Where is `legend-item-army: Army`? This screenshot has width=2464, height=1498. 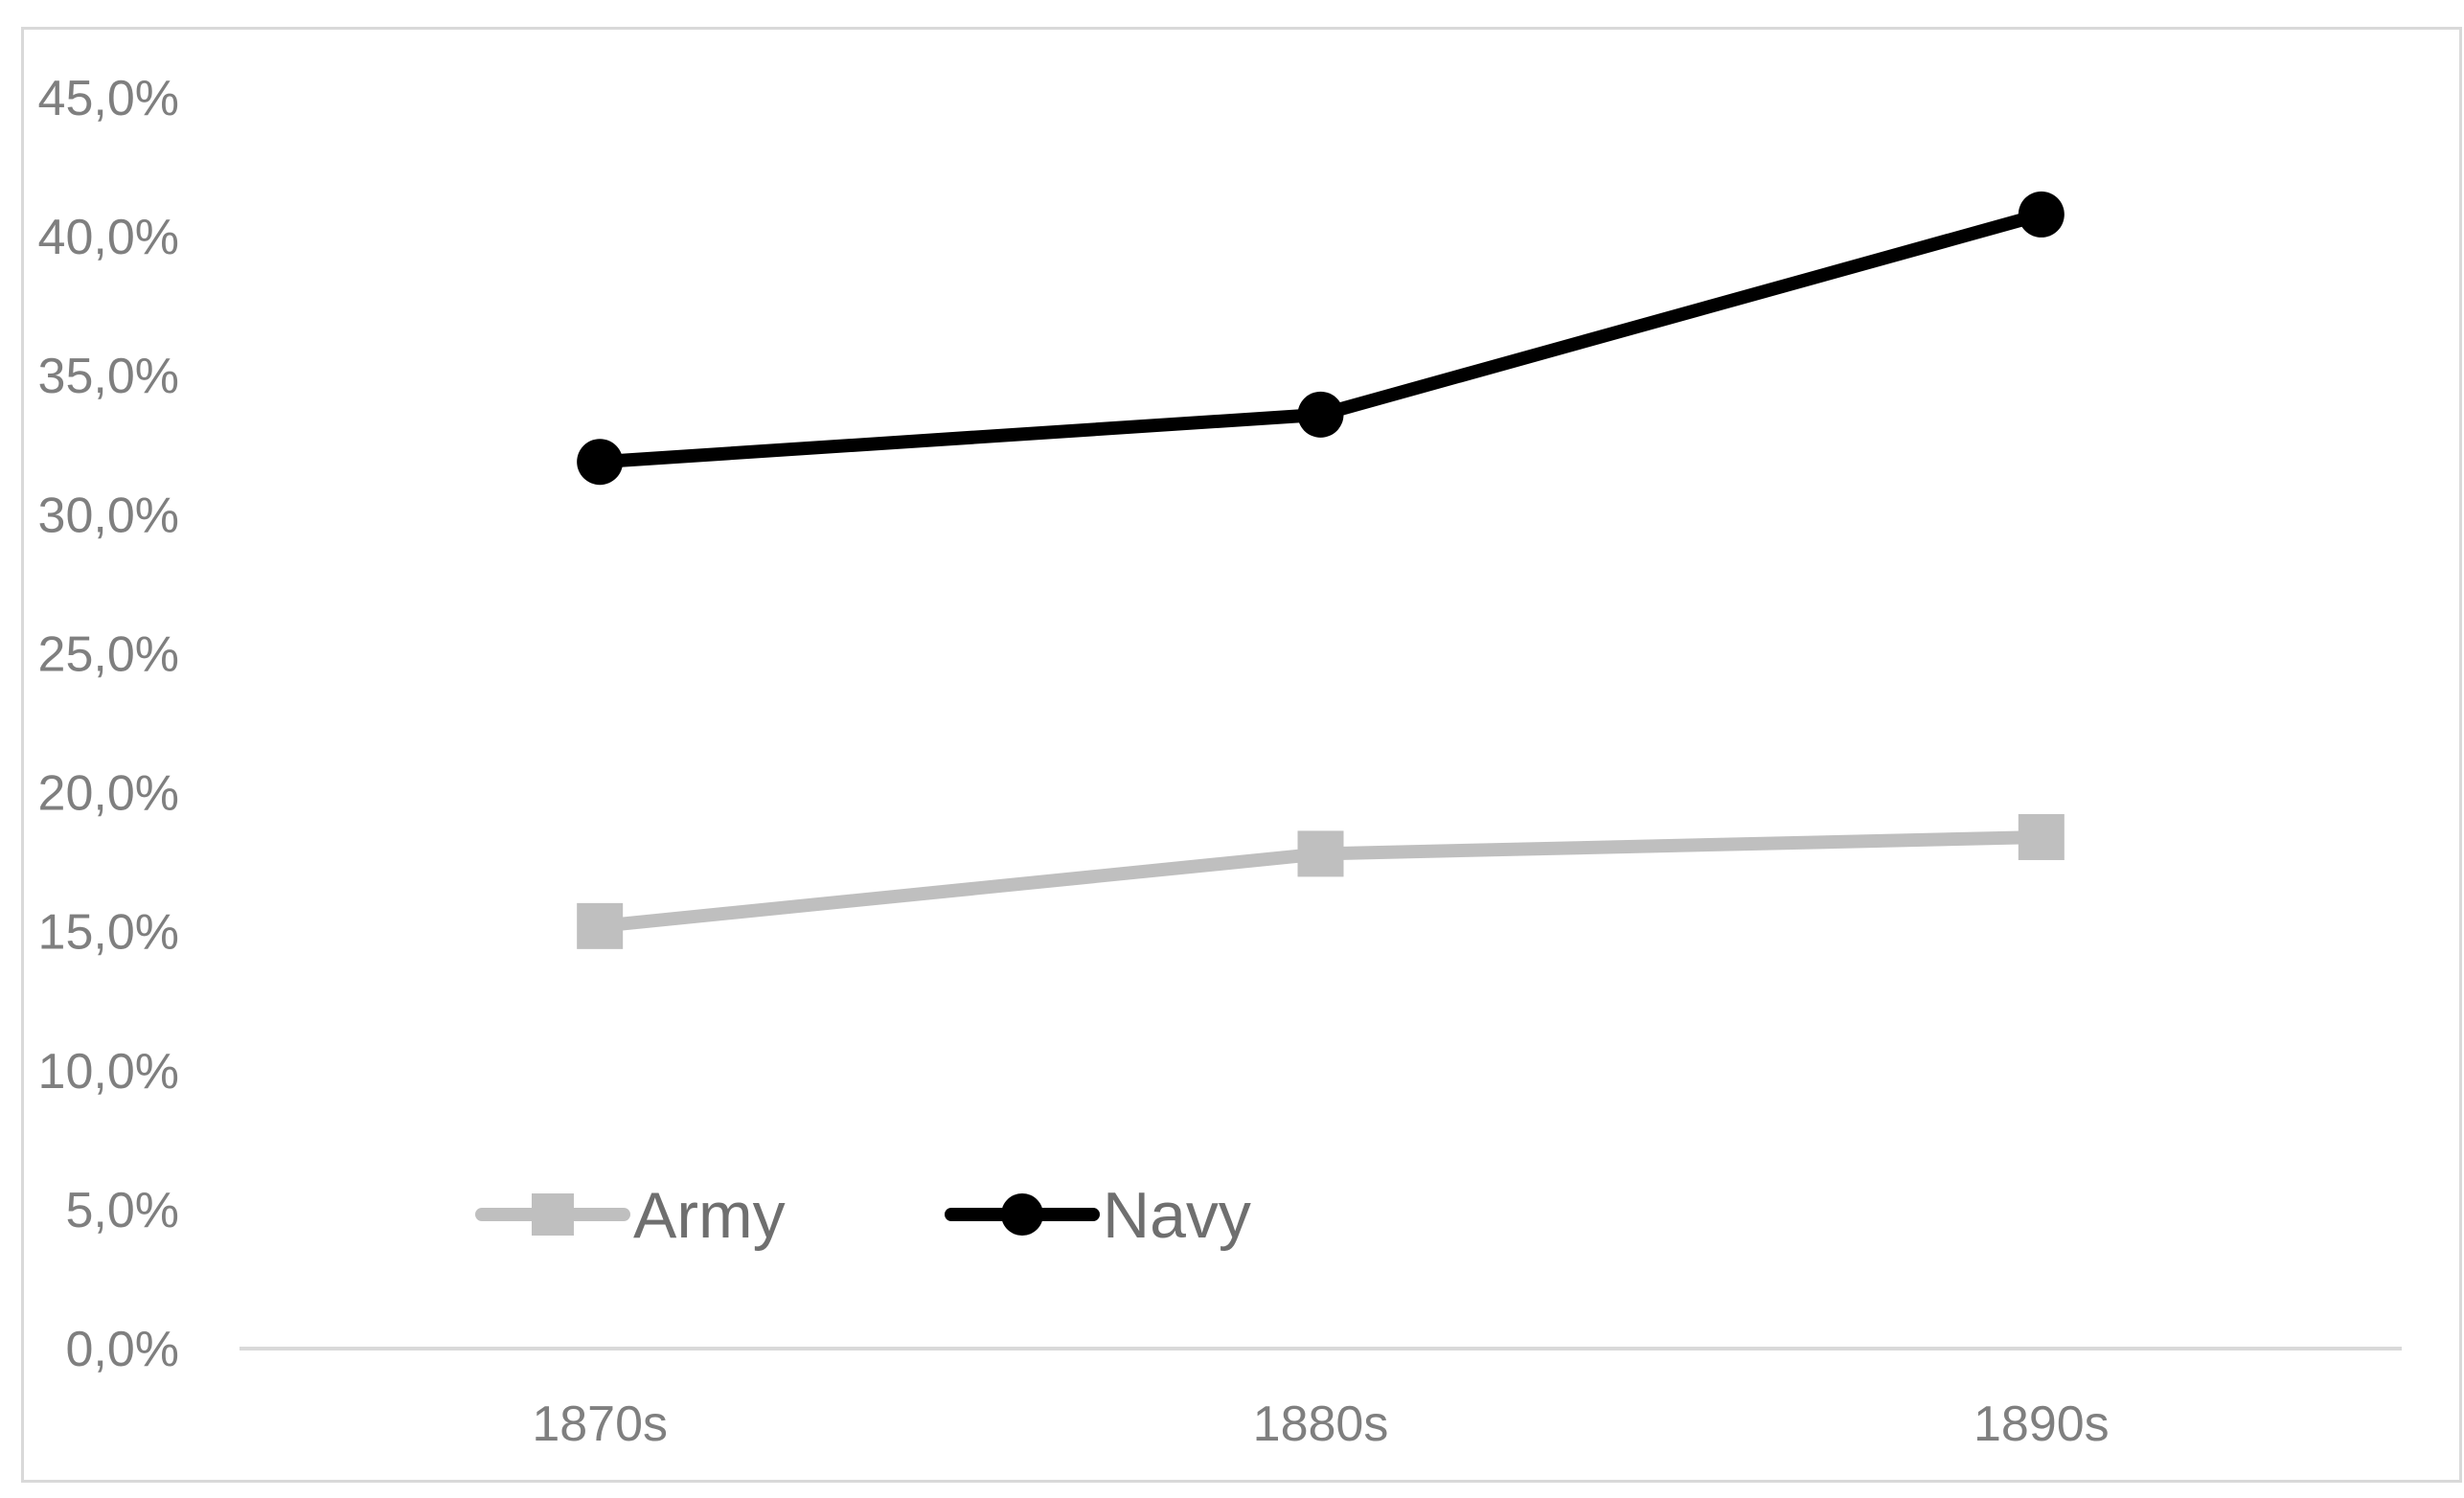
legend-item-army: Army is located at coordinates (630, 1215).